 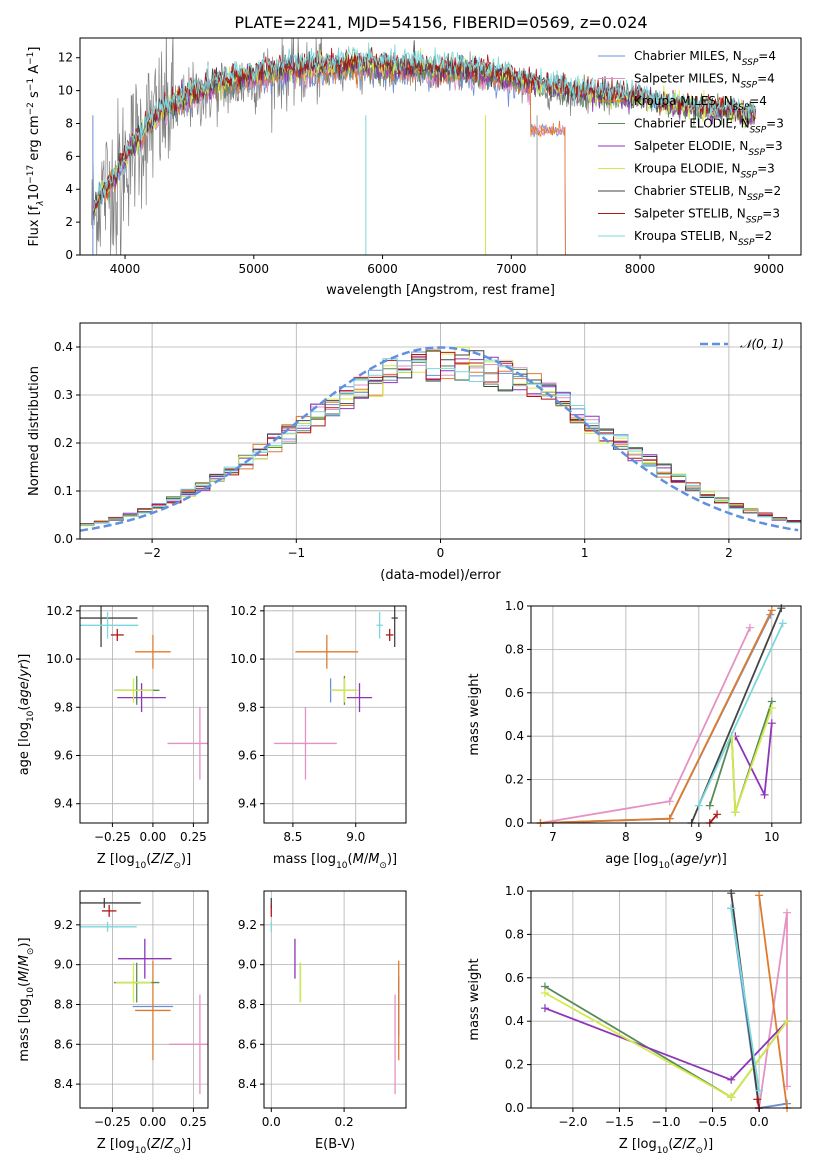 What do you see at coordinates (69, 222) in the screenshot?
I see `y-tick-label: 2` at bounding box center [69, 222].